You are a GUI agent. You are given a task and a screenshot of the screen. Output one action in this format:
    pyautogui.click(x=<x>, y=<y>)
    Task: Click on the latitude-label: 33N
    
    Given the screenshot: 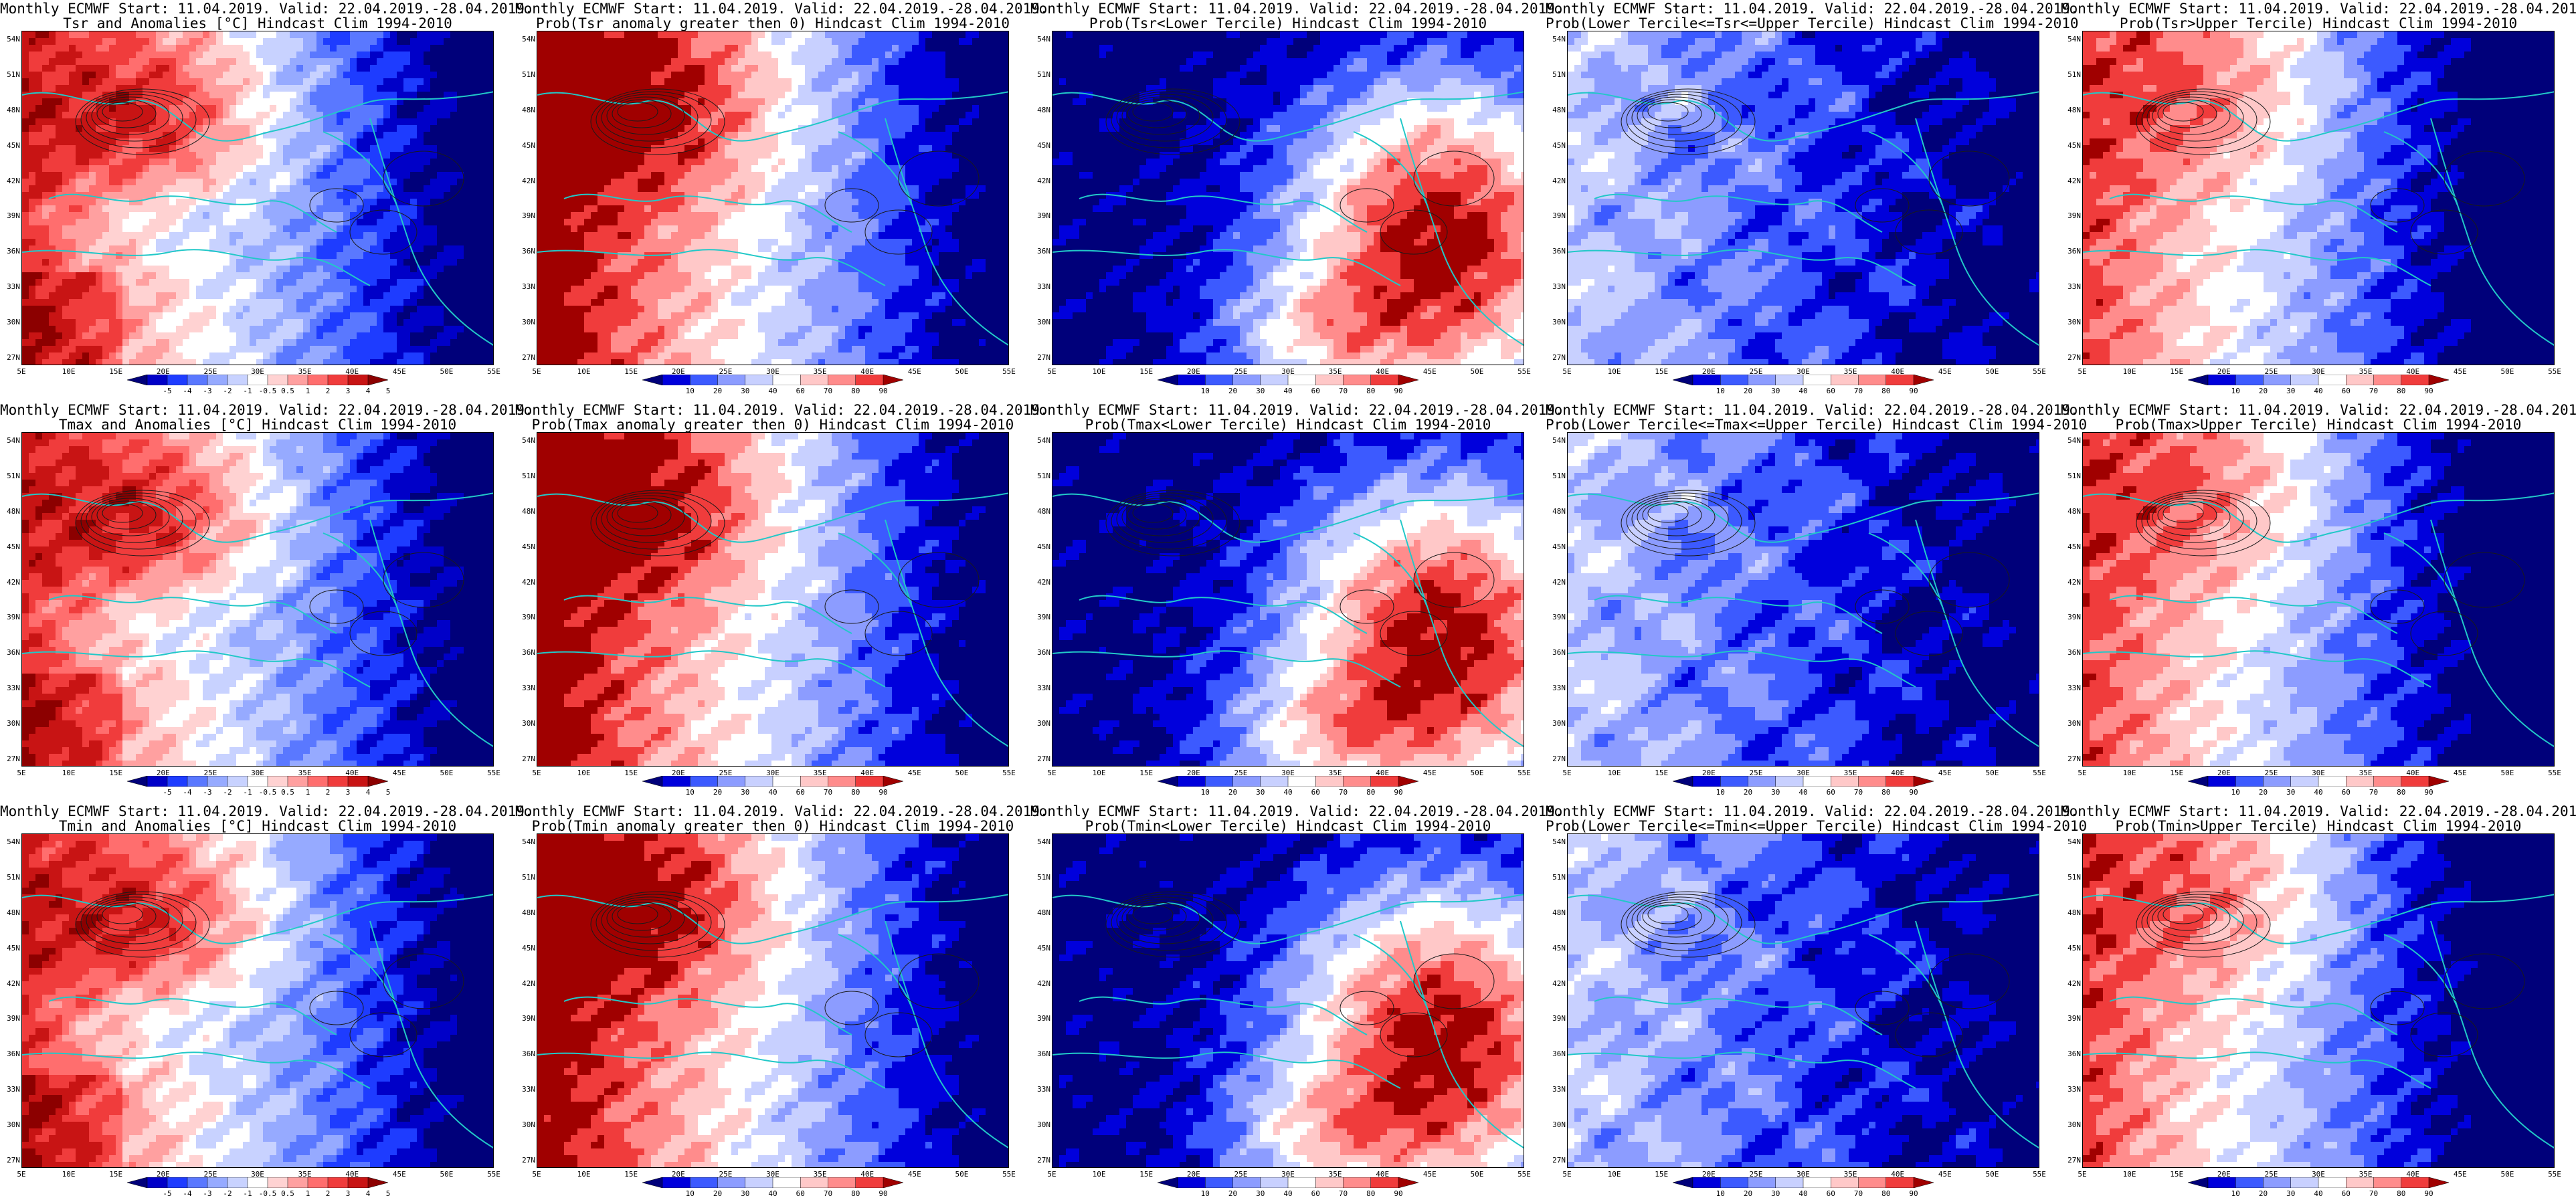 What is the action you would take?
    pyautogui.click(x=1041, y=1089)
    